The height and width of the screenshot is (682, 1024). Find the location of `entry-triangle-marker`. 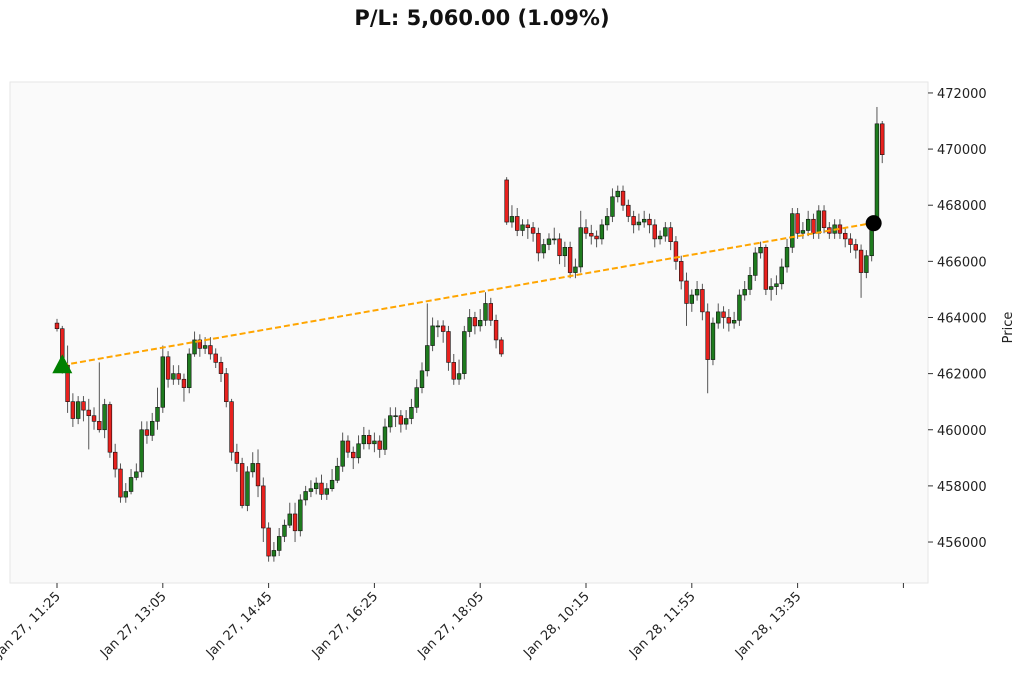

entry-triangle-marker is located at coordinates (62, 364).